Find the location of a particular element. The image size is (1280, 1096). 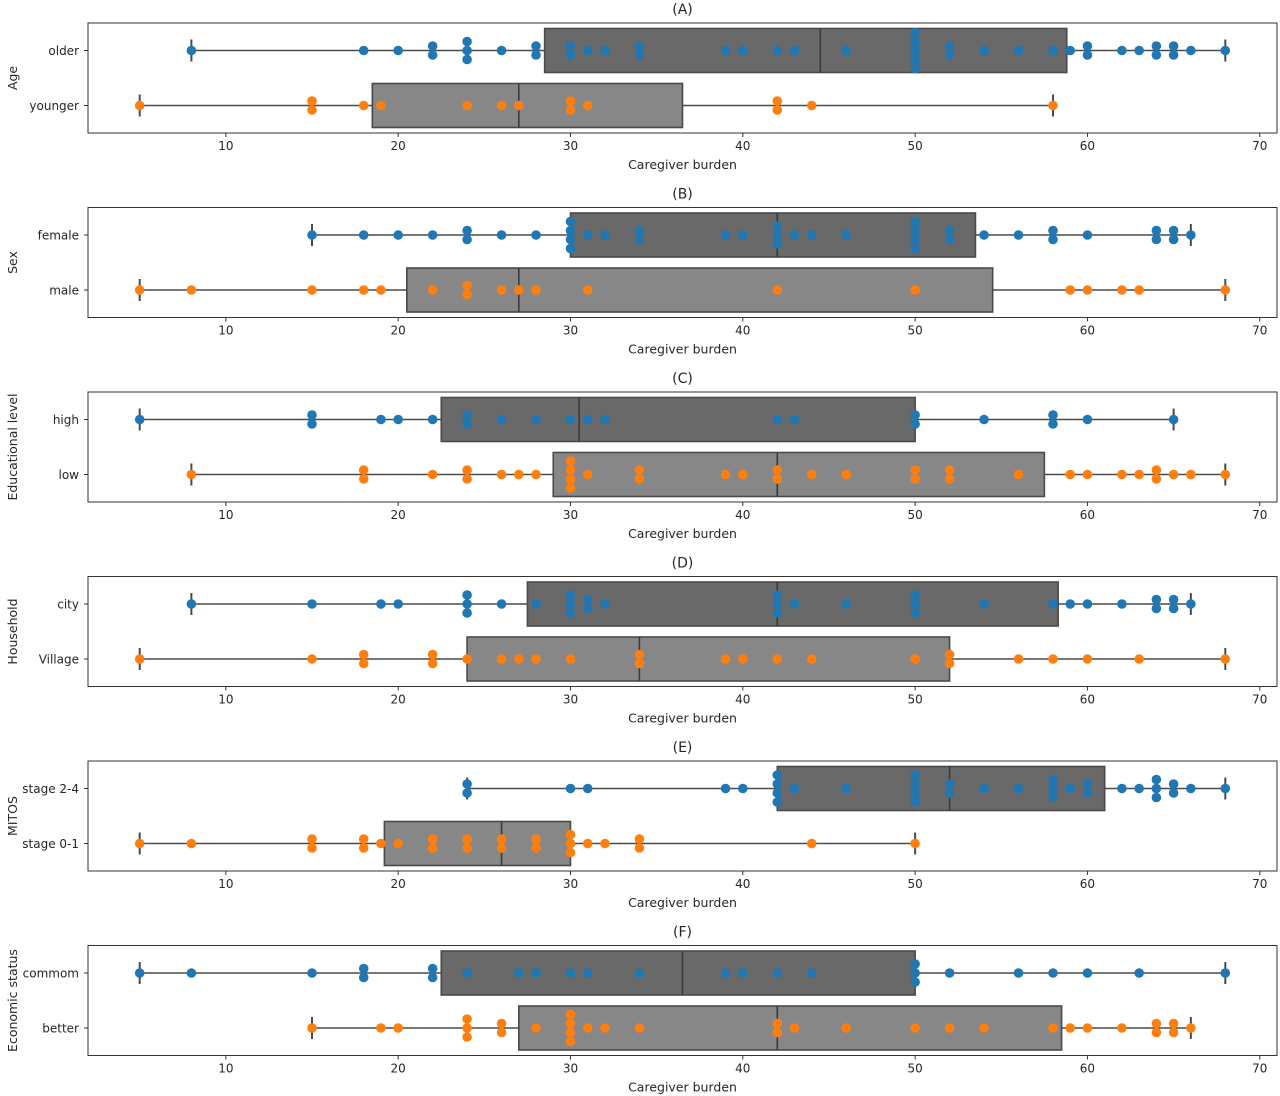

x-tick-label: 60 is located at coordinates (1087, 146).